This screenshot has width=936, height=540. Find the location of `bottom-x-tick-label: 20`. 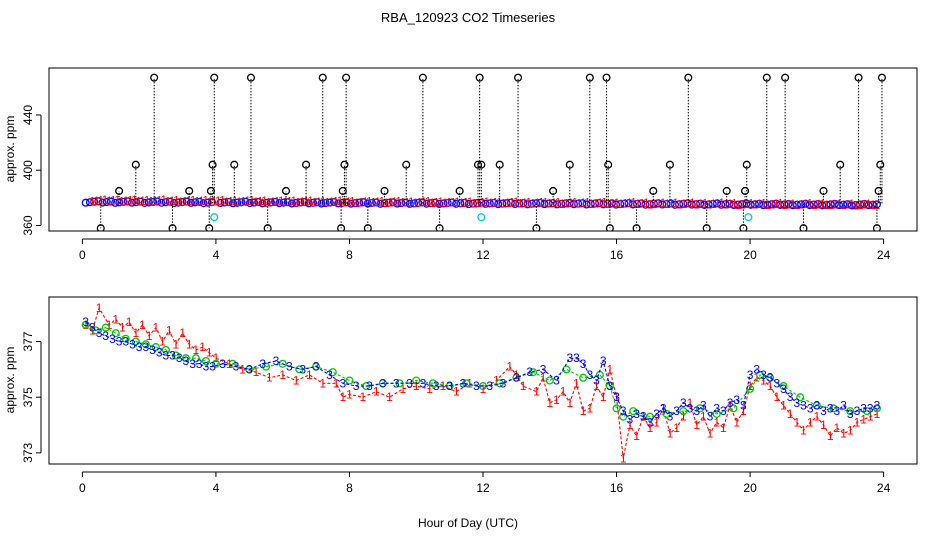

bottom-x-tick-label: 20 is located at coordinates (750, 488).